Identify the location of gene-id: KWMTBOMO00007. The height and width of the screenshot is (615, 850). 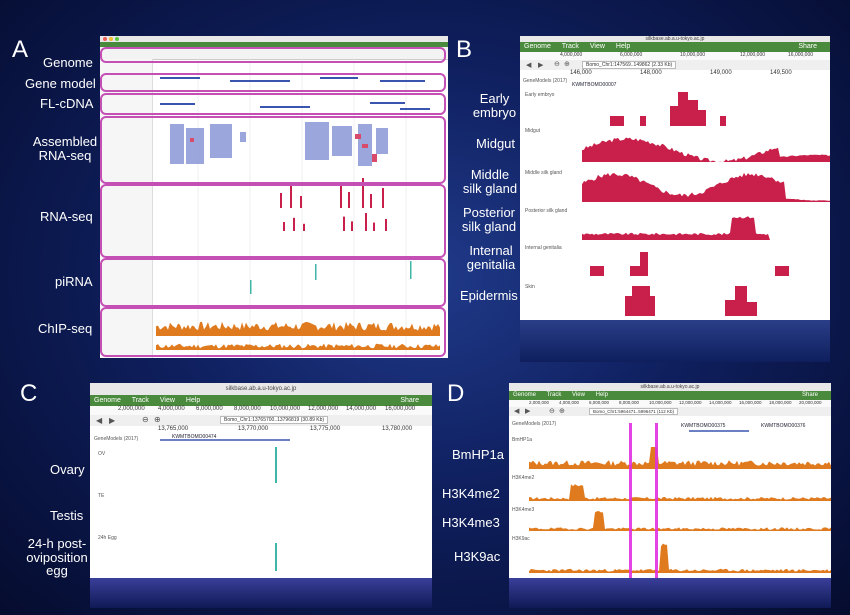
(594, 85).